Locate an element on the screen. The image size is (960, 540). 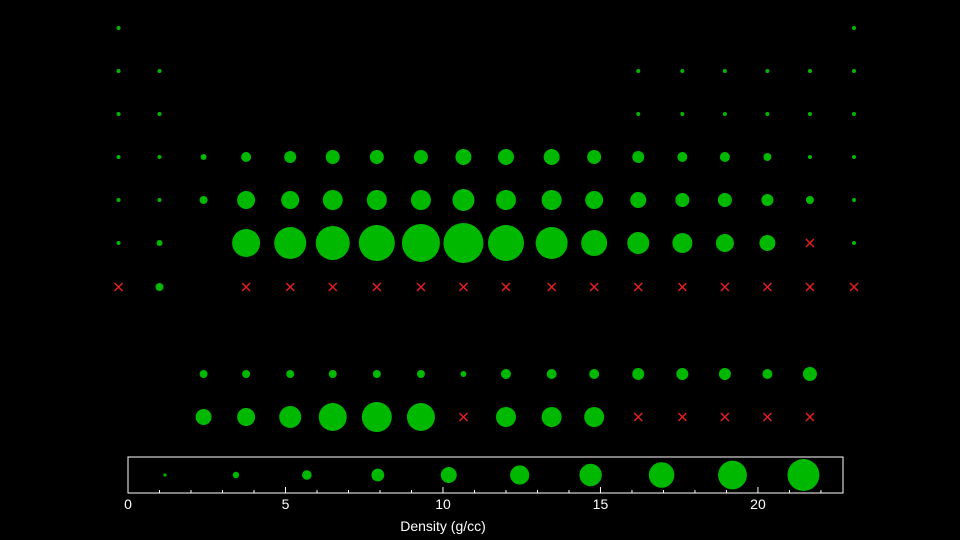
x-tick-label: 15 is located at coordinates (601, 504).